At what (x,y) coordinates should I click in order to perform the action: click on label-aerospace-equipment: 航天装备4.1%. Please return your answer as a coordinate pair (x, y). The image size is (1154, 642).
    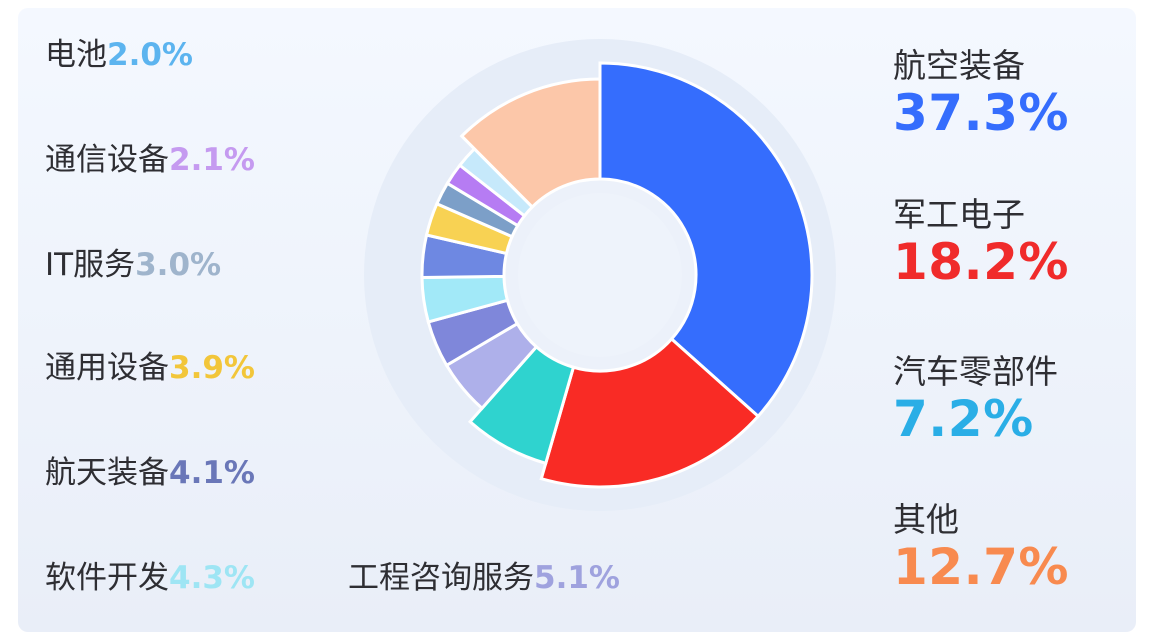
    Looking at the image, I should click on (150, 473).